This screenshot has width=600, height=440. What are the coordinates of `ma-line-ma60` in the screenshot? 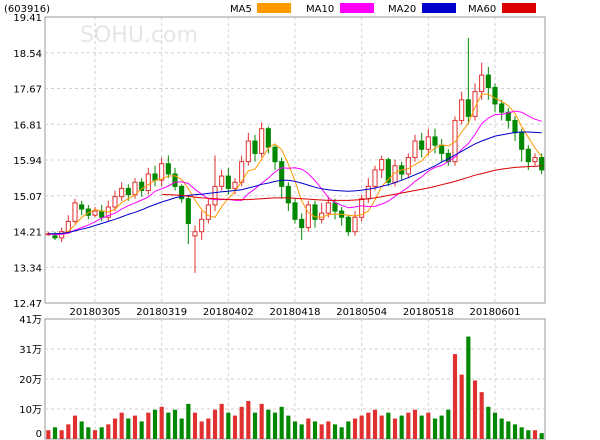 It's located at (351, 183).